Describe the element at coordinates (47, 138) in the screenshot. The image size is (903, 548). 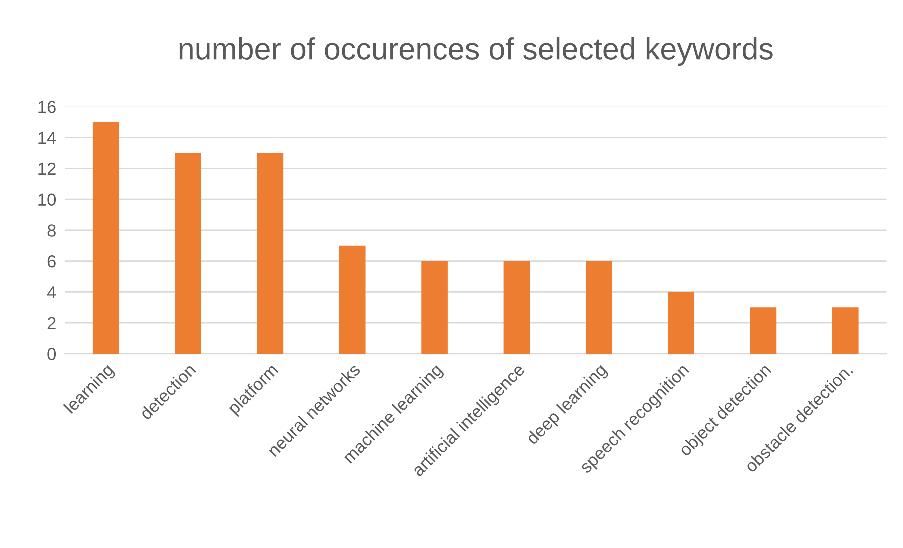
I see `y-tick-label: 14` at that location.